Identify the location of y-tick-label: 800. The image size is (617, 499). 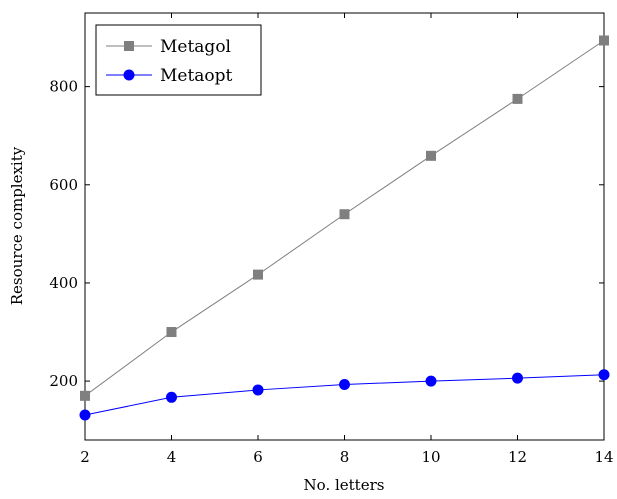
(63, 87).